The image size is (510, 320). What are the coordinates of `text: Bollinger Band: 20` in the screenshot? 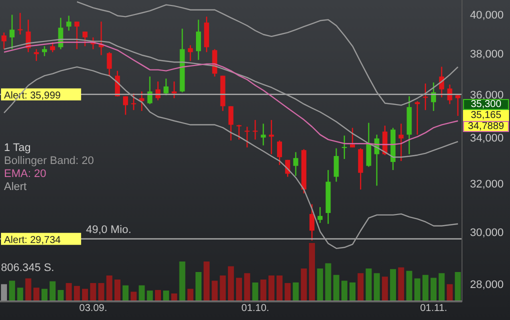 It's located at (49, 161).